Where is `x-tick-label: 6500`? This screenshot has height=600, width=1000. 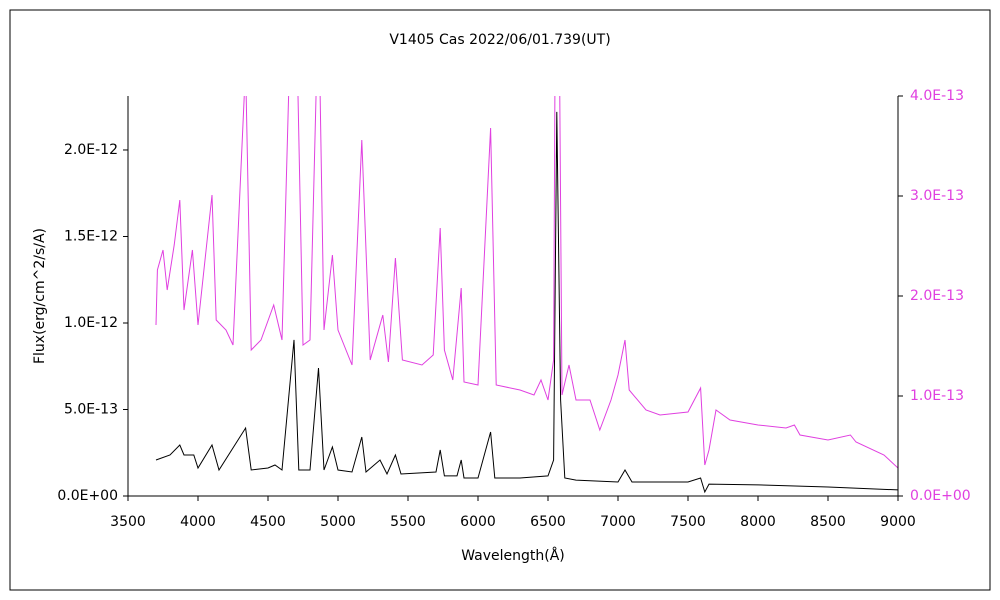
x-tick-label: 6500 is located at coordinates (548, 522).